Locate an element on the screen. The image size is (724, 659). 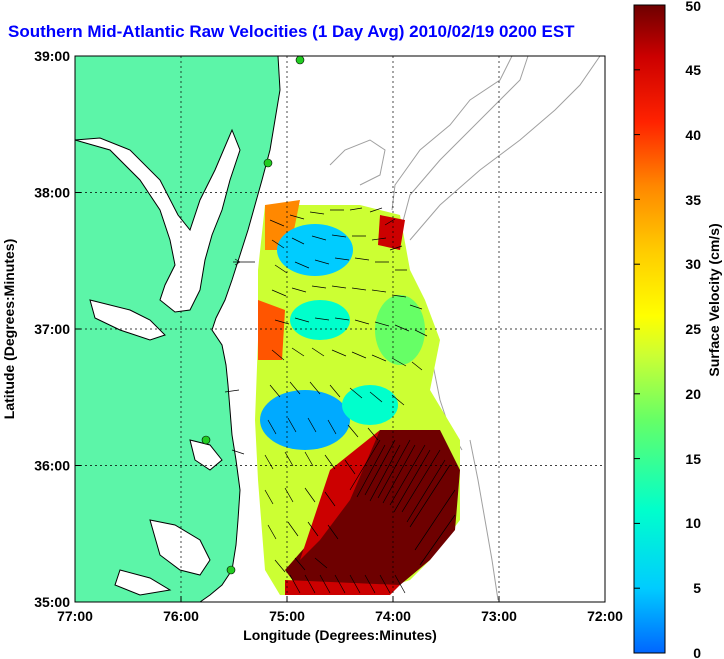
colorbar-tick-label: 40 is located at coordinates (693, 135).